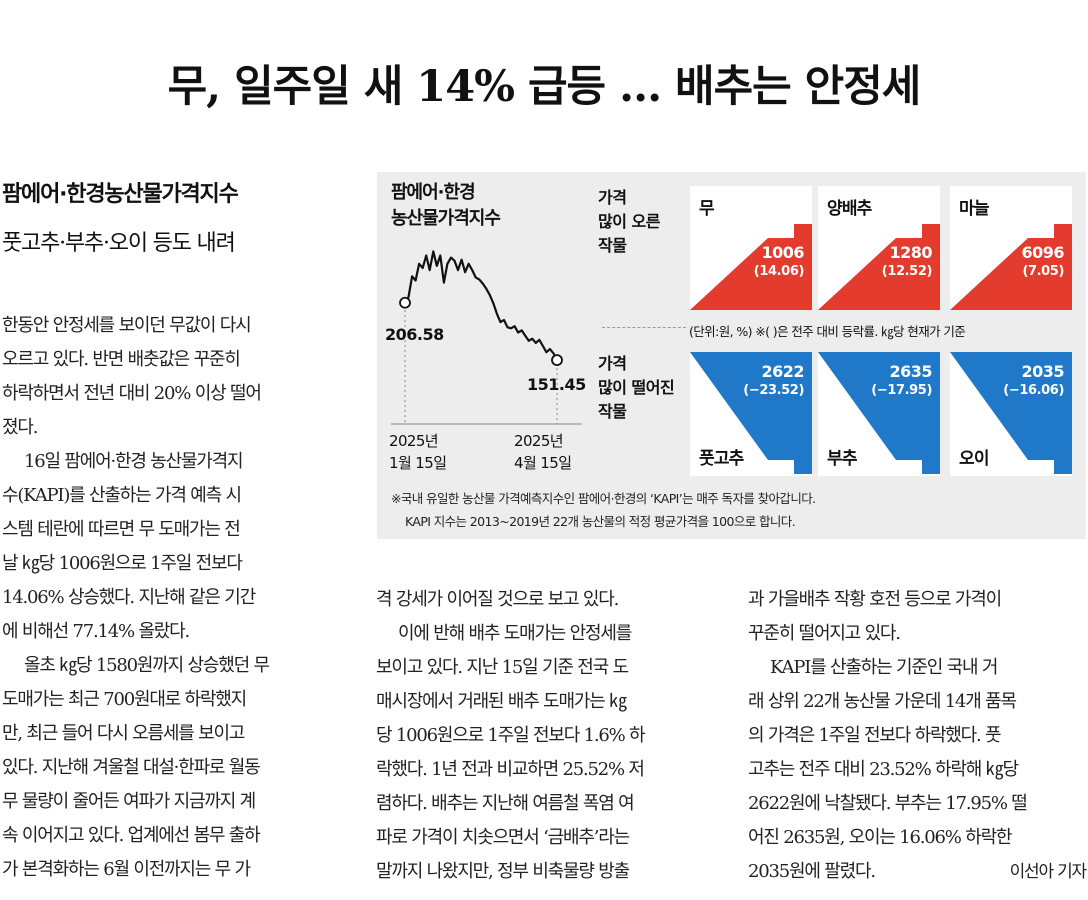 This screenshot has width=1088, height=900. Describe the element at coordinates (824, 633) in the screenshot. I see `article-line: 꾸준히 떨어지고 있다.` at that location.